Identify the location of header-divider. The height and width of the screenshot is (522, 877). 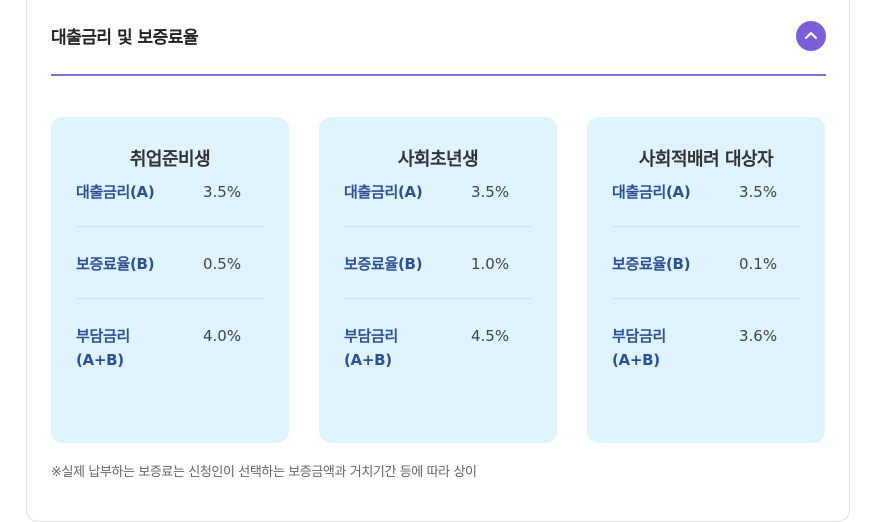
(438, 75).